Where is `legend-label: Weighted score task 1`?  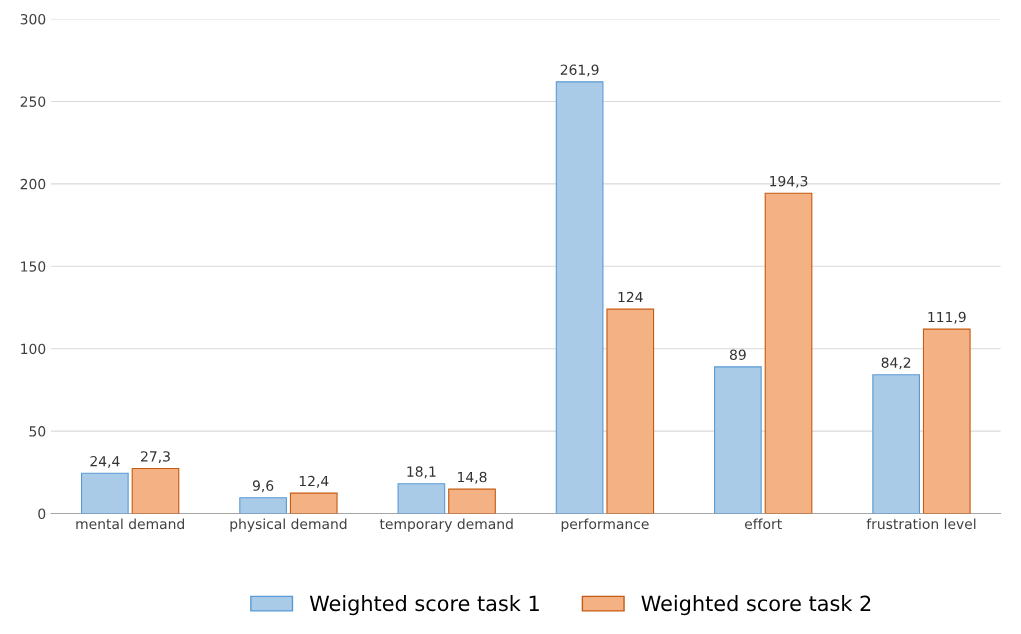
legend-label: Weighted score task 1 is located at coordinates (424, 605).